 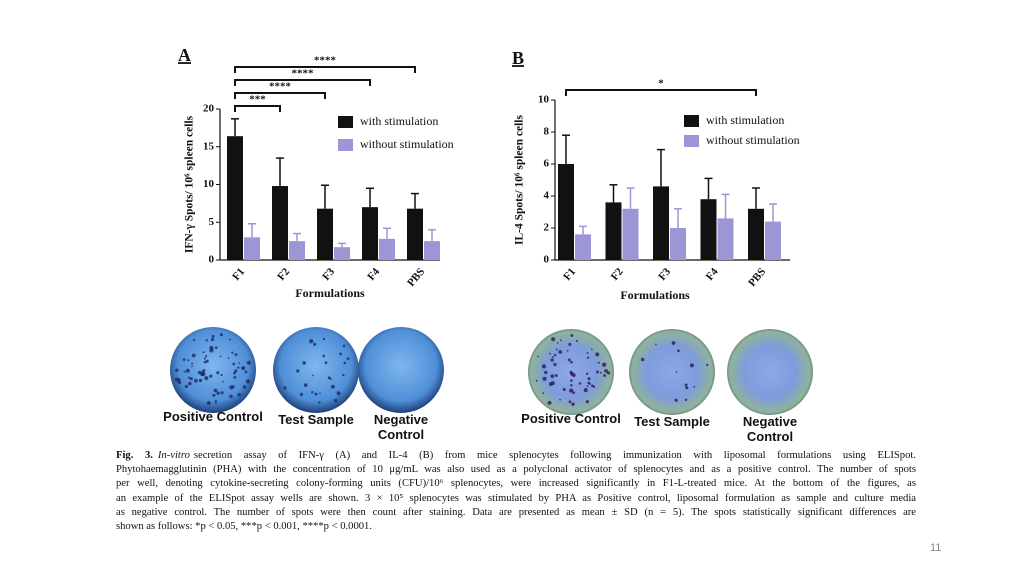 I want to click on x-axis-label: Formulations, so click(x=655, y=295).